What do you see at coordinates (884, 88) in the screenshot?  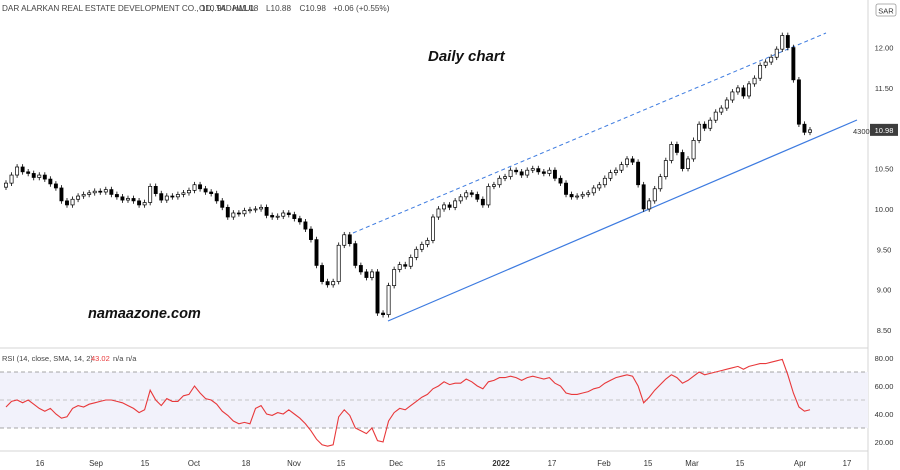 I see `price-tick-label: 11.50` at bounding box center [884, 88].